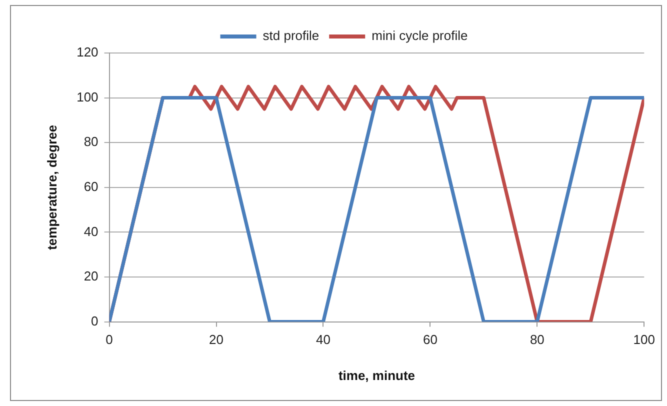 This screenshot has width=667, height=406. What do you see at coordinates (323, 340) in the screenshot?
I see `x-tick-label: 40` at bounding box center [323, 340].